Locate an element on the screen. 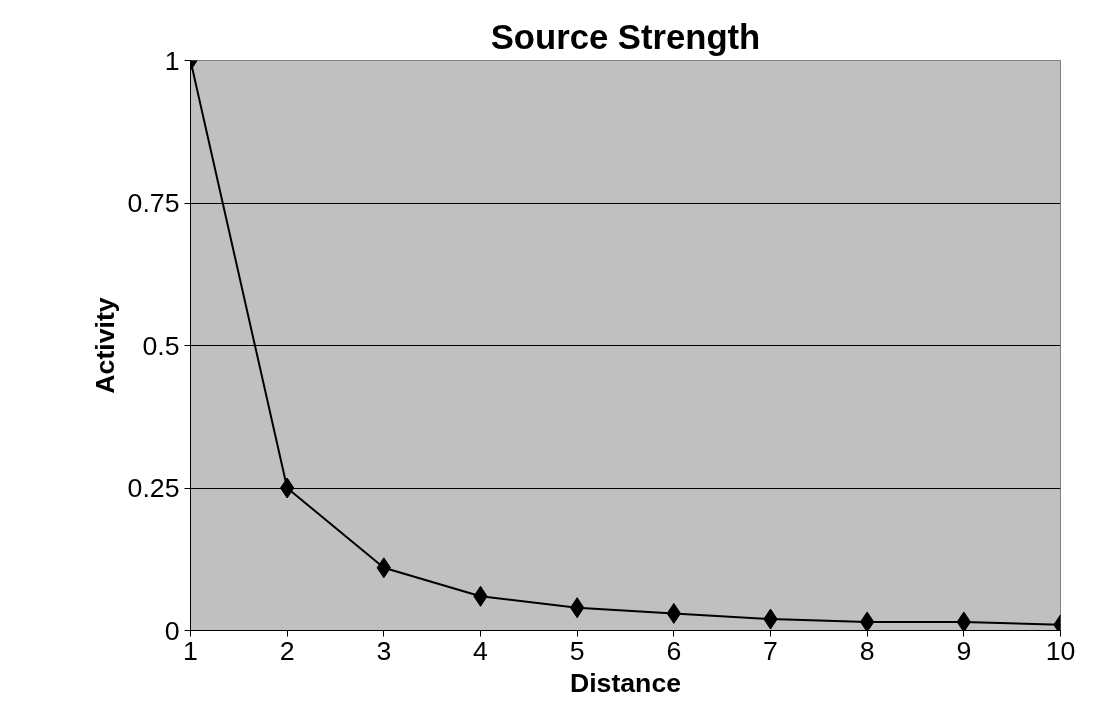 This screenshot has height=705, width=1120. x-tick-label: 7 is located at coordinates (770, 650).